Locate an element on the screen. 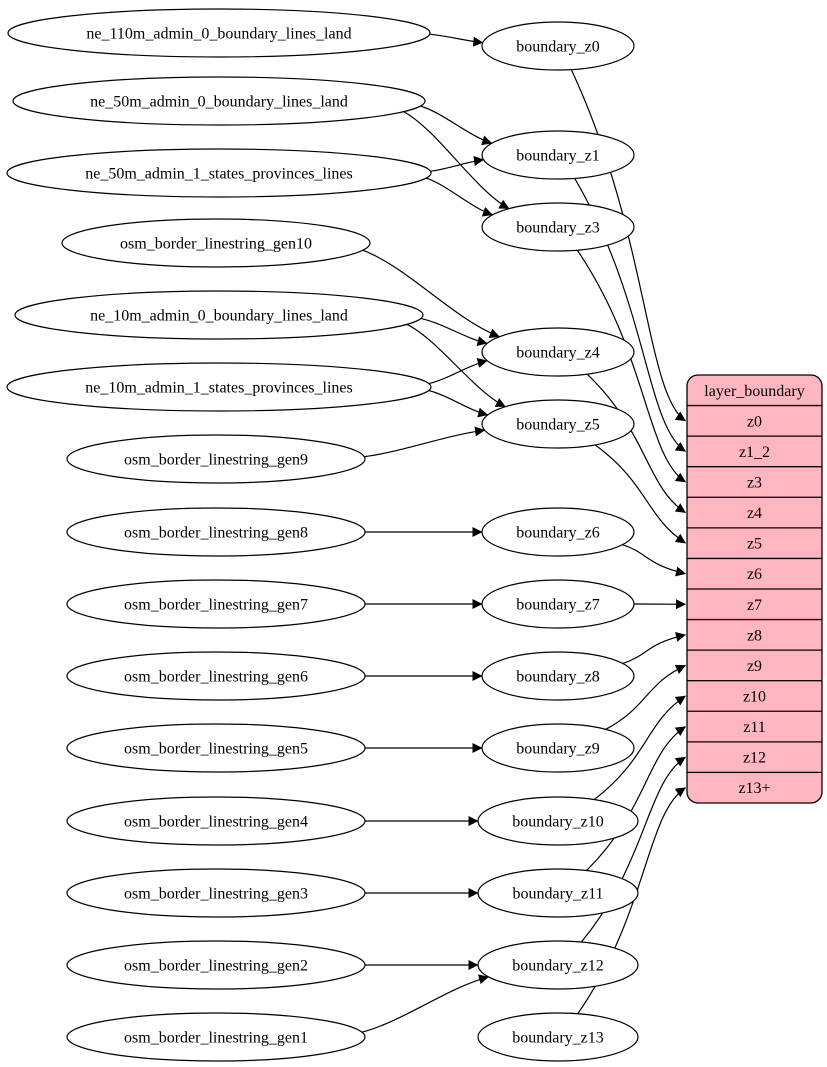  node-ellipse-osm_border_linestring_gen5 is located at coordinates (216, 748).